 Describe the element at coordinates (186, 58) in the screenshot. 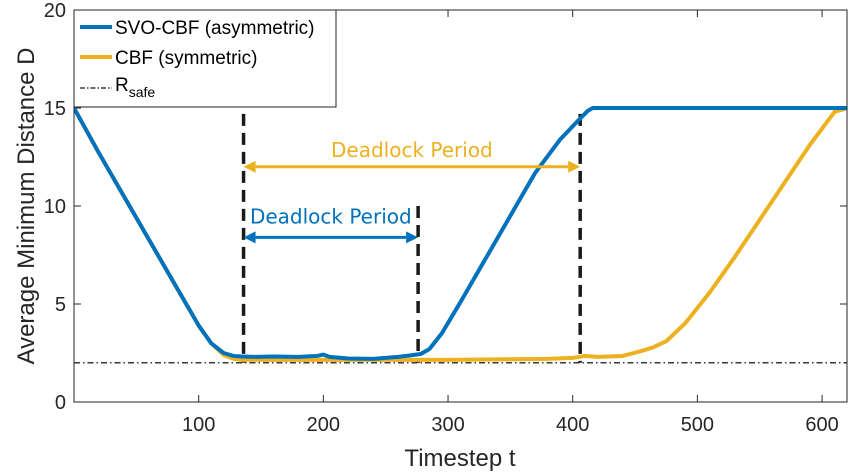

I see `legend-label-cbf: CBF (symmetric)` at that location.